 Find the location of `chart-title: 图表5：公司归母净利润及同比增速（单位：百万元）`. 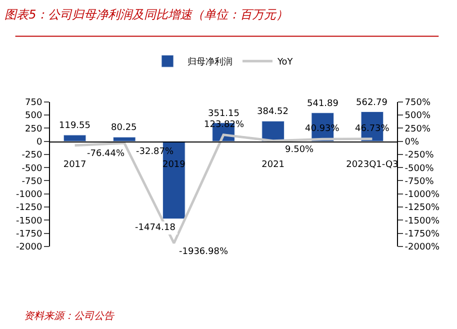

chart-title: 图表5：公司归母净利润及同比增速（单位：百万元） is located at coordinates (146, 14).